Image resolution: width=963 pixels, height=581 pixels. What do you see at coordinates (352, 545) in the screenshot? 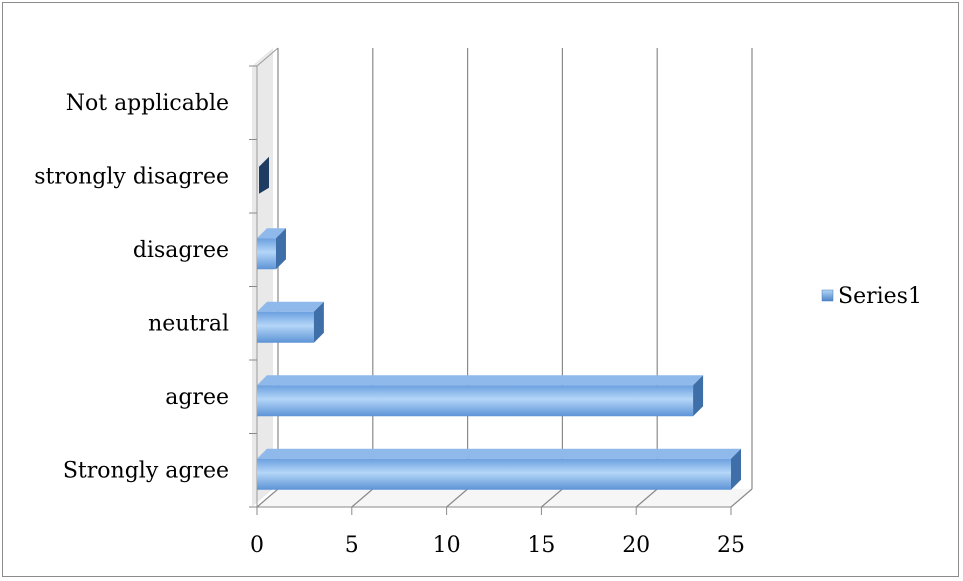
I see `x-tick-label: 5` at bounding box center [352, 545].